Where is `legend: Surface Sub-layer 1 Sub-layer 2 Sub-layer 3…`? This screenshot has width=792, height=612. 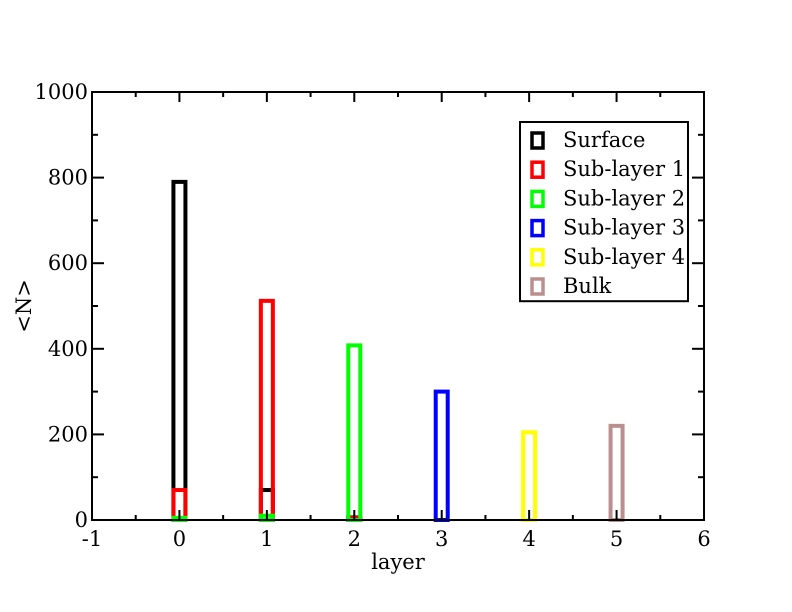
legend: Surface Sub-layer 1 Sub-layer 2 Sub-layer 3… is located at coordinates (604, 212).